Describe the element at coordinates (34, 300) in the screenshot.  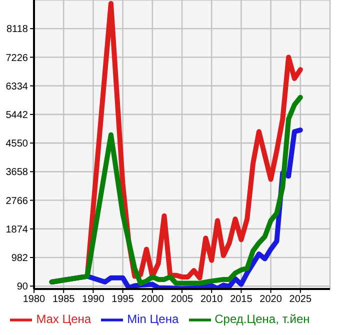
I see `x-tick-label: 1980` at that location.